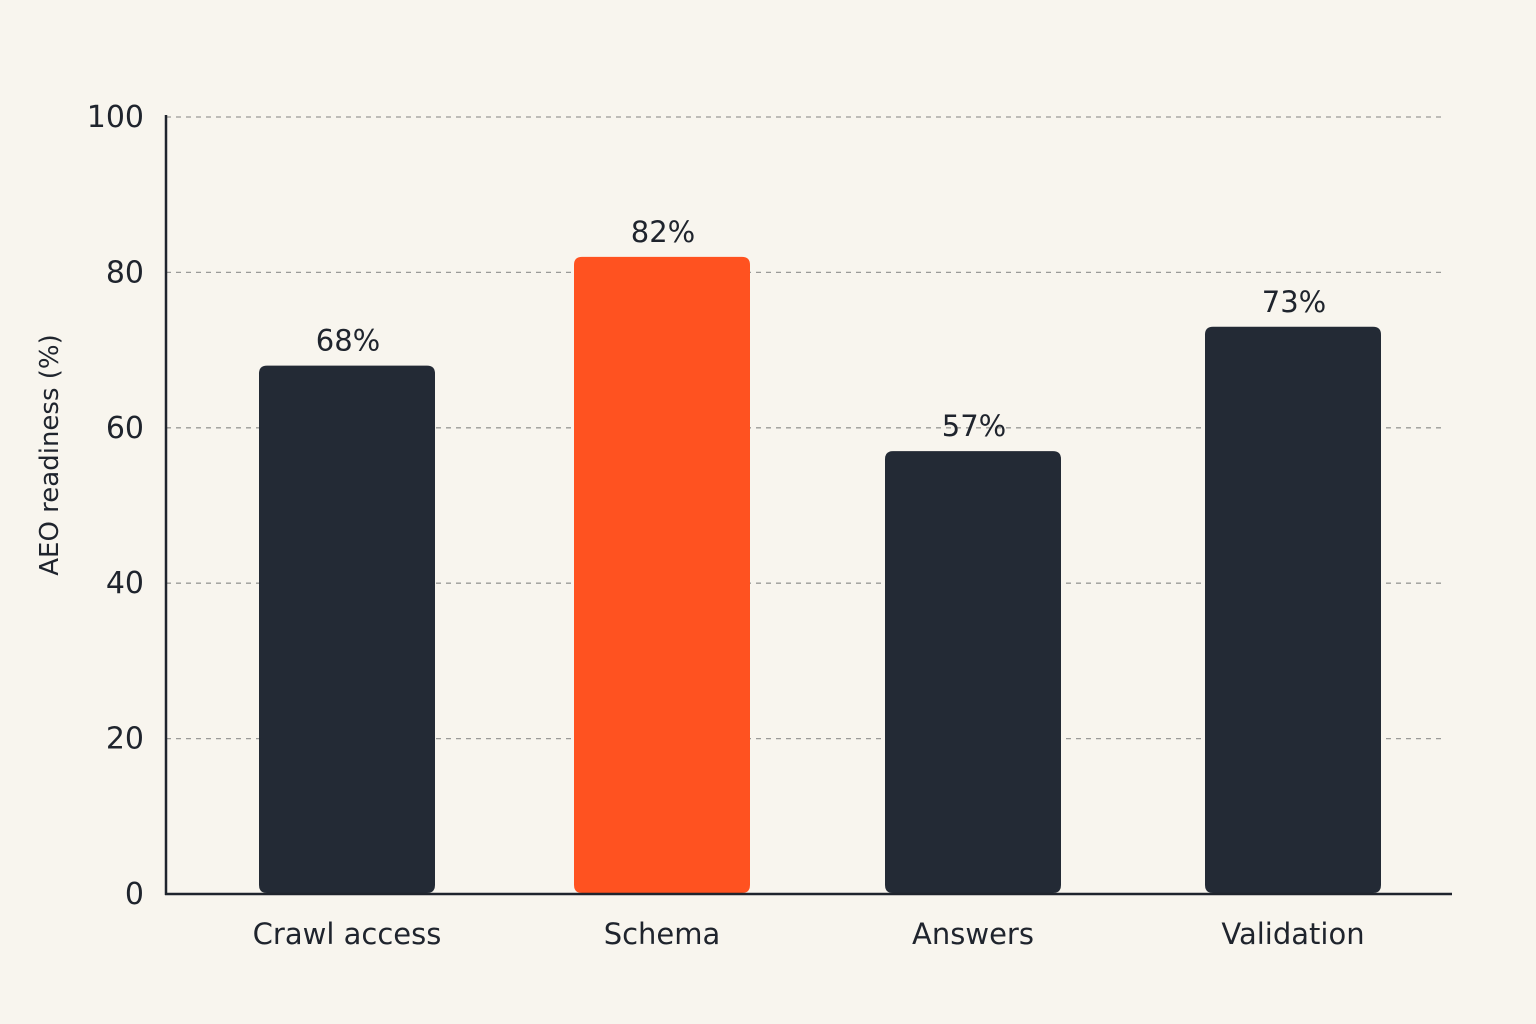  Describe the element at coordinates (125, 739) in the screenshot. I see `y-tick-label-20: 20` at that location.